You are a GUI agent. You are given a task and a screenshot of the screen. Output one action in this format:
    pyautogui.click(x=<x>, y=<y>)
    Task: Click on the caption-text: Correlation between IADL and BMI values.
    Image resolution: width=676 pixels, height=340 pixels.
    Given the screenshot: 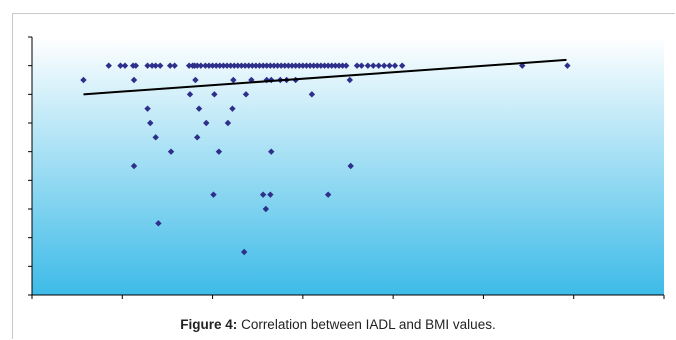 What is the action you would take?
    pyautogui.click(x=366, y=324)
    